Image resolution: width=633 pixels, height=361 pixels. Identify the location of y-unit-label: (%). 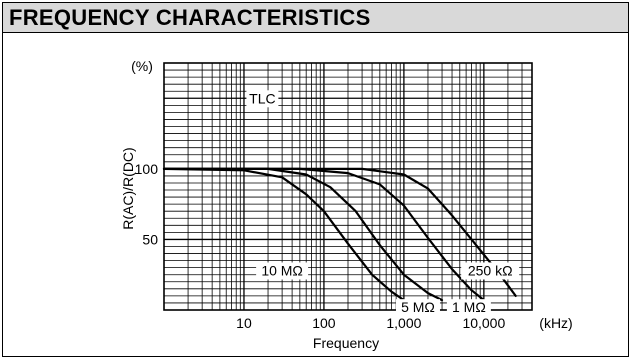
(142, 66).